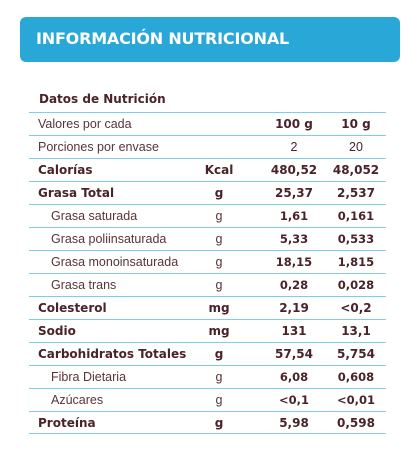 This screenshot has width=416, height=464. I want to click on table-row: Proteína g 5,98 0,598, so click(207, 422).